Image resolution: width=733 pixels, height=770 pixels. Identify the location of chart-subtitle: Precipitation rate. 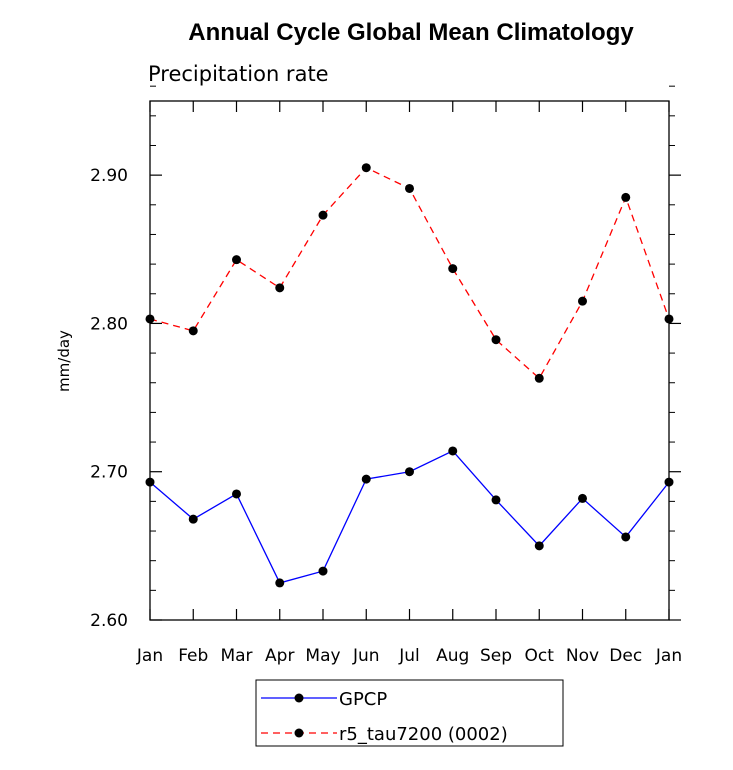
(238, 74).